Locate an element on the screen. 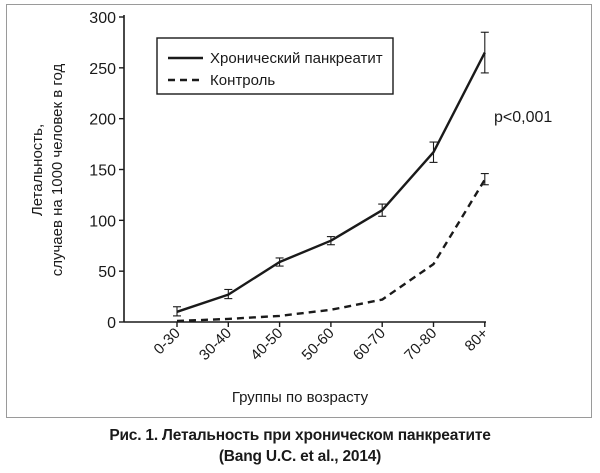 The image size is (600, 473). y-tick-label: 150 is located at coordinates (102, 171).